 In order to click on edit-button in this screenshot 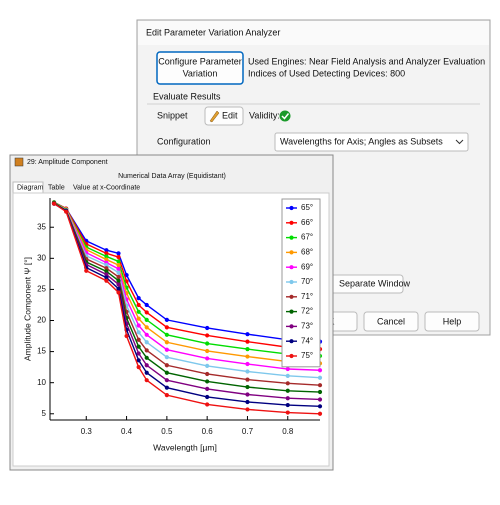, I will do `click(224, 116)`.